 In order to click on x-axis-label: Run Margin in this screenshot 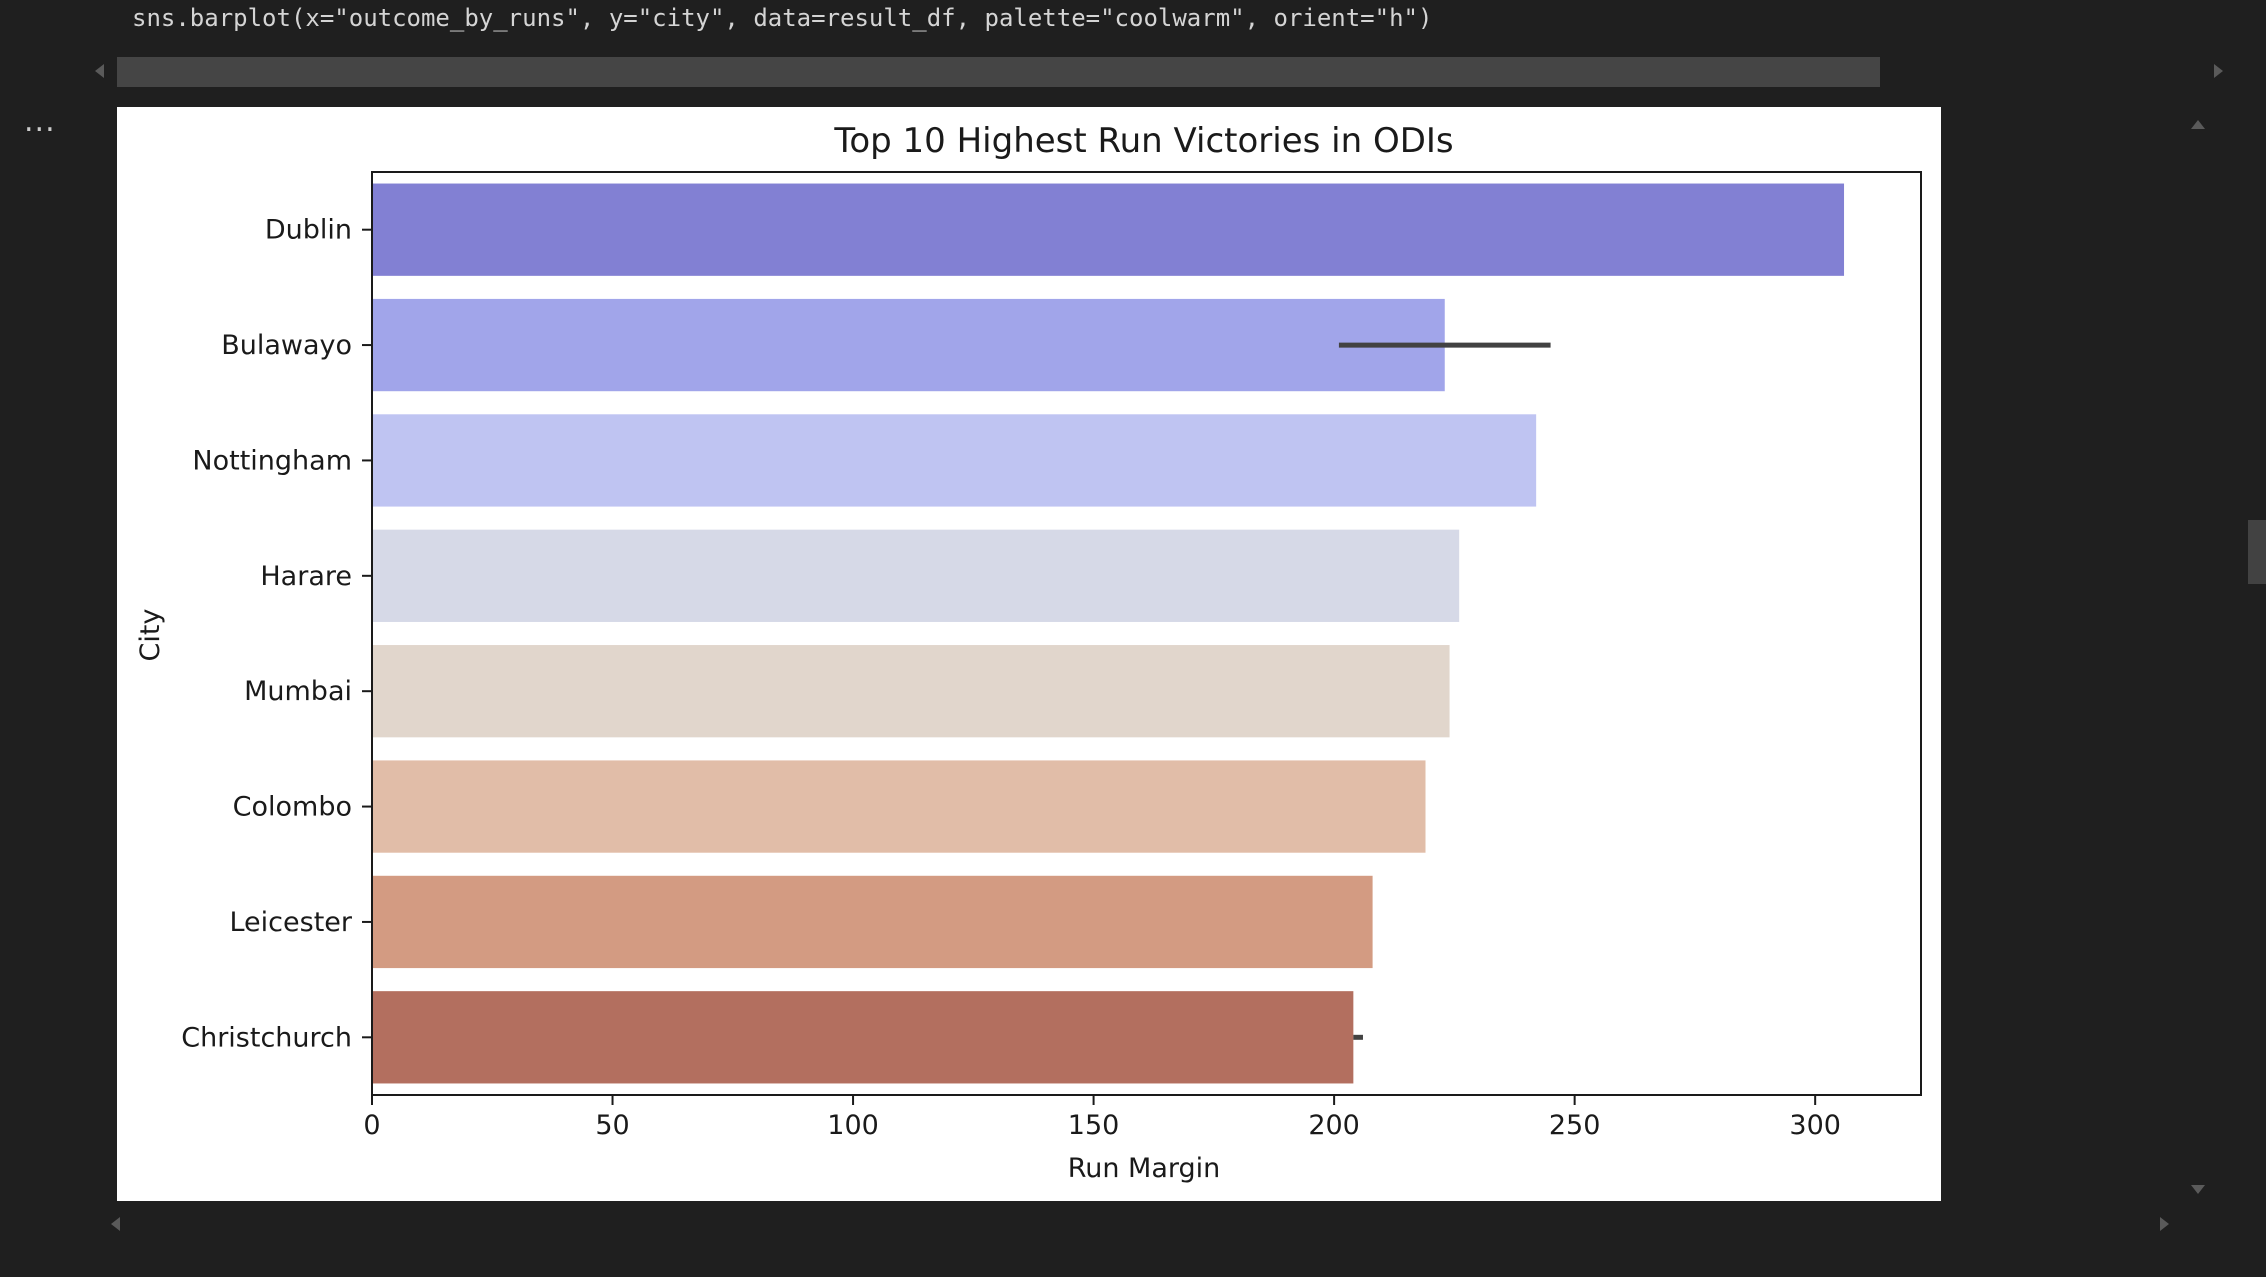, I will do `click(1144, 1168)`.